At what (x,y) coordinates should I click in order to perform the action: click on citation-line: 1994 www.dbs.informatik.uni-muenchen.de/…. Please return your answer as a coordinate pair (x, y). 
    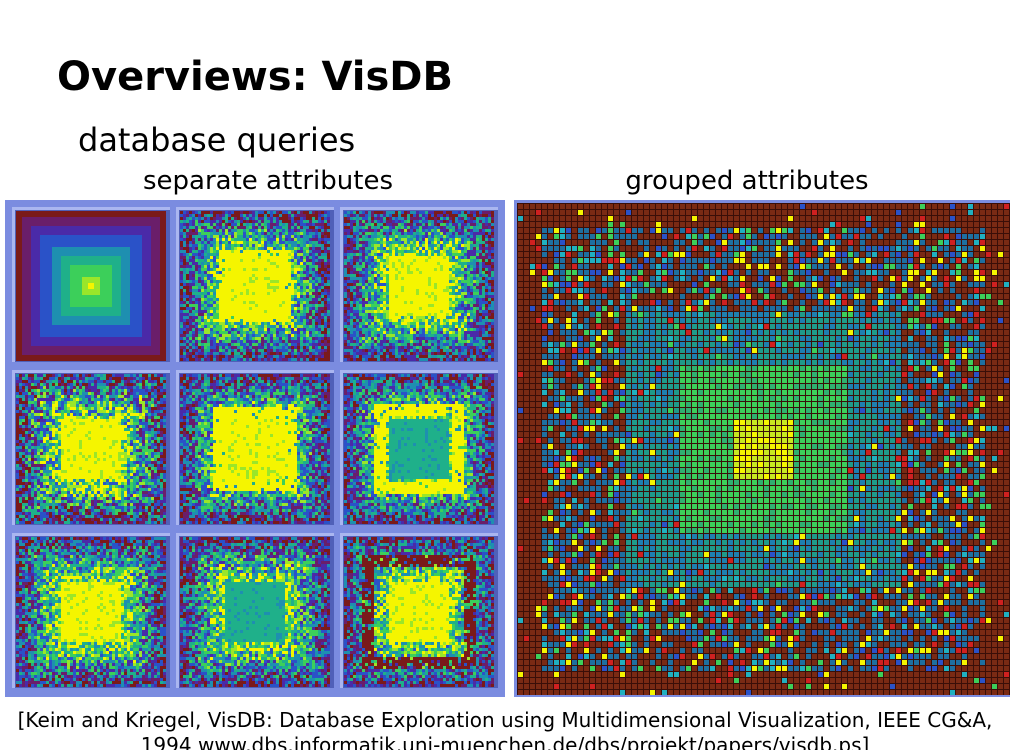
    Looking at the image, I should click on (505, 741).